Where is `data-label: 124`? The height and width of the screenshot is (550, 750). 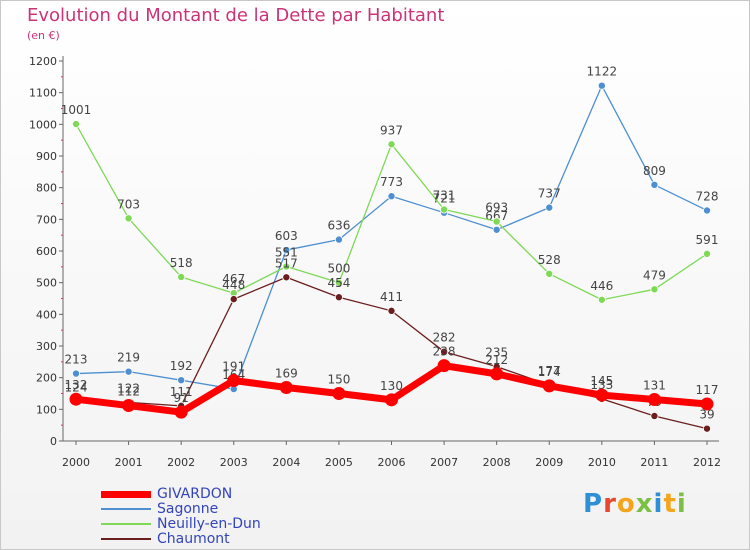
data-label: 124 is located at coordinates (76, 388).